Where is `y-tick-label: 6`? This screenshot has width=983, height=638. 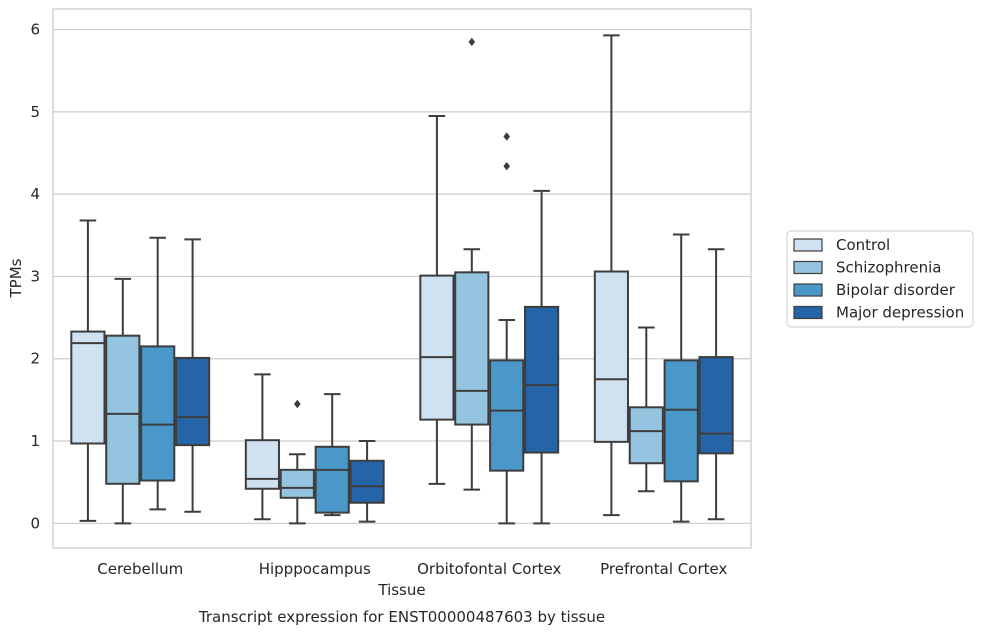 y-tick-label: 6 is located at coordinates (35, 30).